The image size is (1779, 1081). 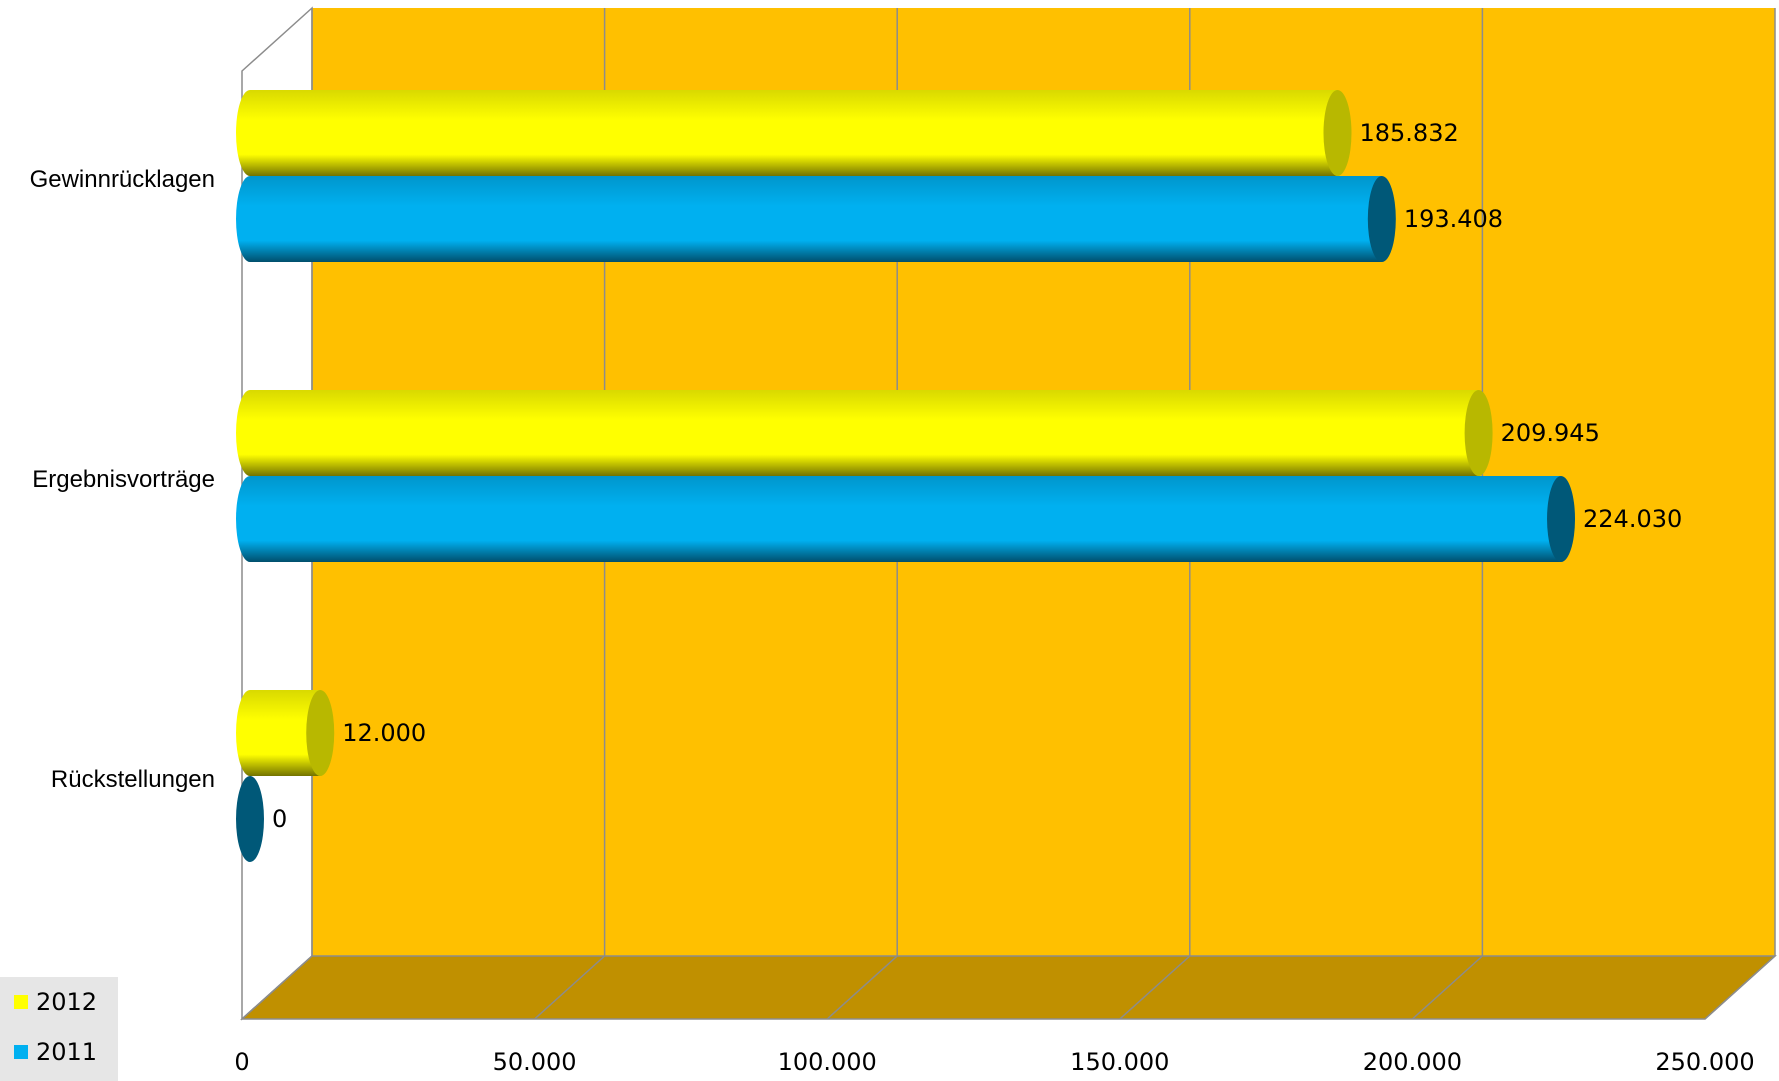 I want to click on x-tick-label: 150.000, so click(x=1120, y=1062).